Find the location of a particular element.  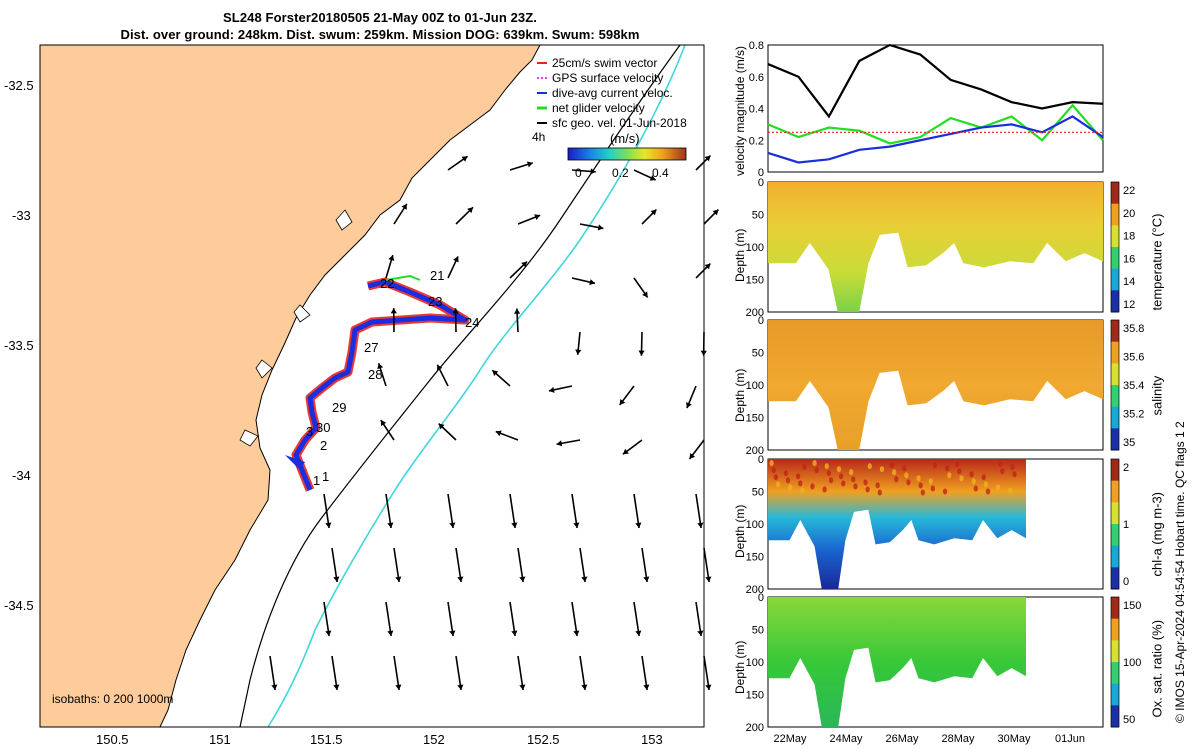

map-ytick-2: -33 is located at coordinates (21, 215).